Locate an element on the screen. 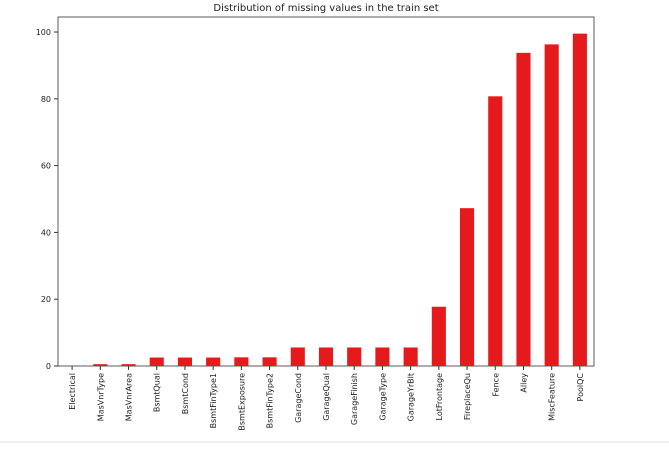 The height and width of the screenshot is (451, 669). x-tick-label: GarageCond is located at coordinates (298, 398).